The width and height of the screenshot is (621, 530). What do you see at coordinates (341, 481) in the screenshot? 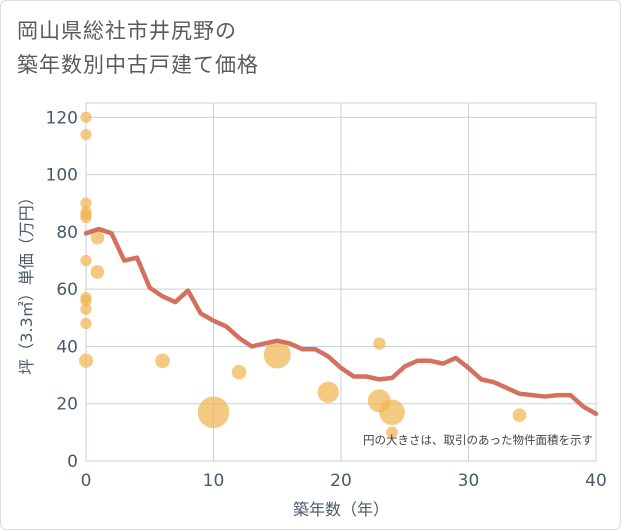
I see `x-tick-label: 20` at bounding box center [341, 481].